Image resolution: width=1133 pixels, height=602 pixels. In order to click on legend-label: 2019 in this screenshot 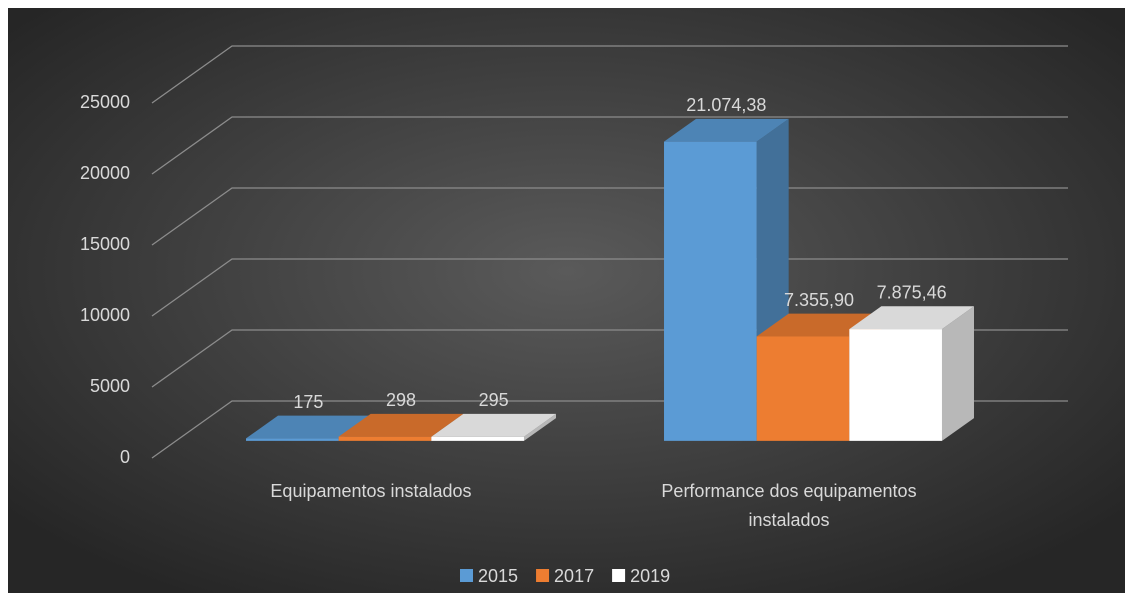, I will do `click(650, 576)`.